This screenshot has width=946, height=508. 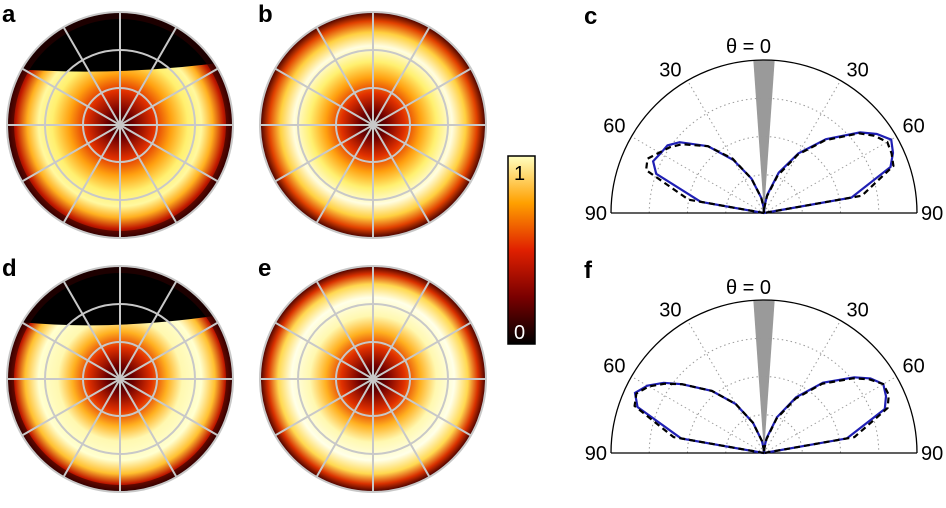 I want to click on polar-plot-f: 30 60 90 30 60 90, so click(x=764, y=382).